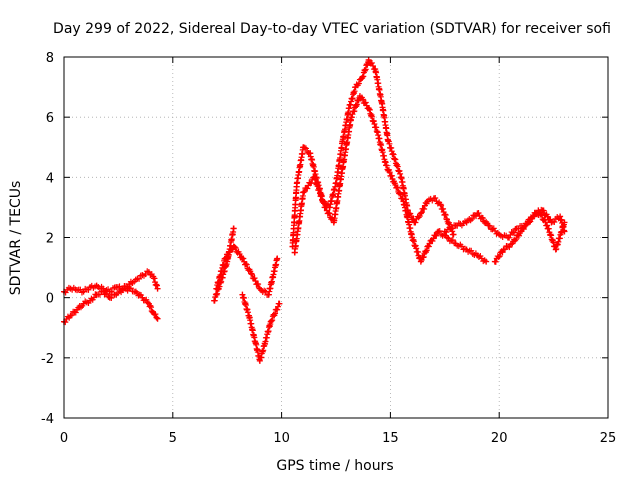 This screenshot has height=480, width=640. What do you see at coordinates (50, 118) in the screenshot?
I see `y-tick-label: 6` at bounding box center [50, 118].